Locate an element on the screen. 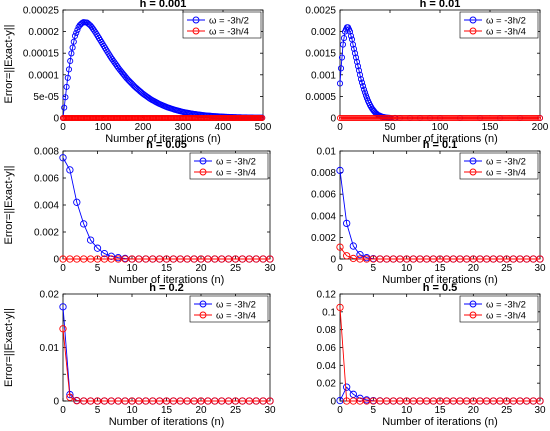 The image size is (550, 431). y-tick-label: 0.06 is located at coordinates (327, 348).